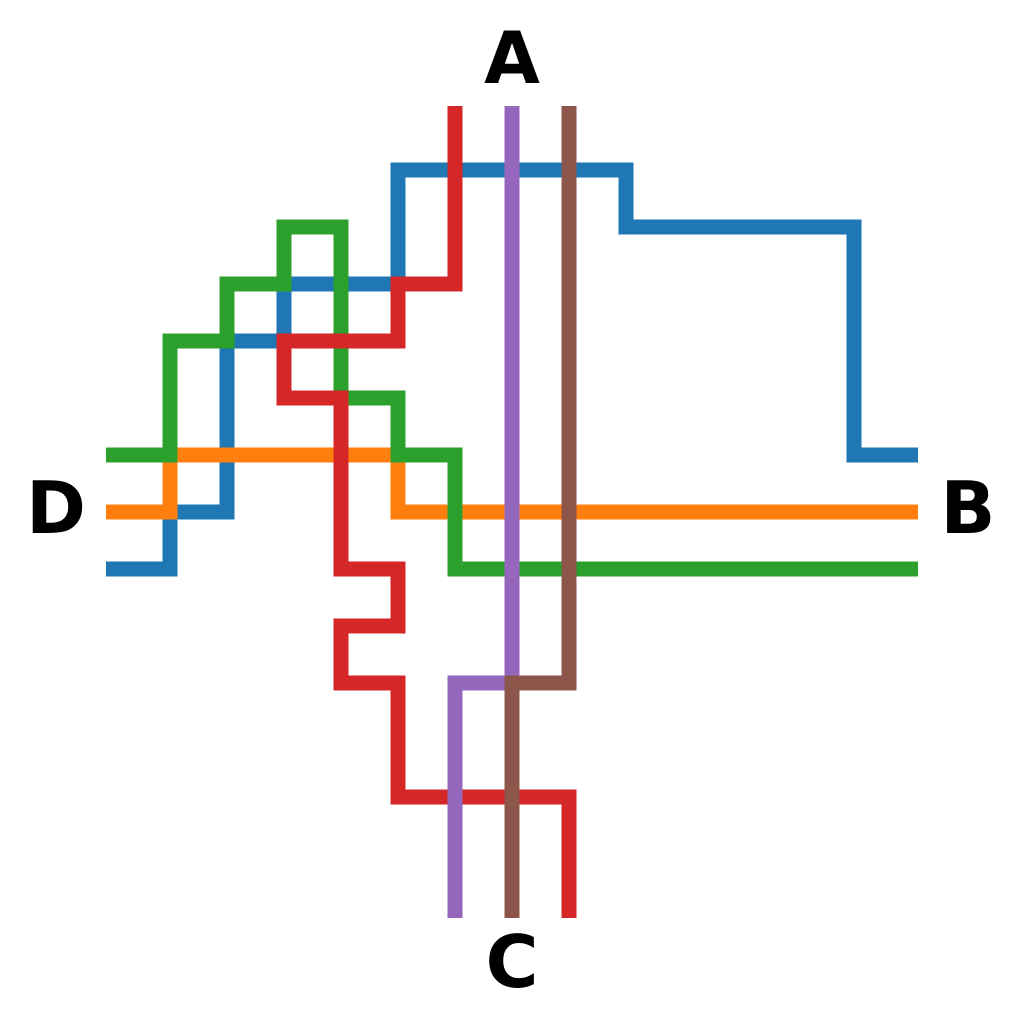  Describe the element at coordinates (968, 508) in the screenshot. I see `endpoint-label-right: B` at that location.